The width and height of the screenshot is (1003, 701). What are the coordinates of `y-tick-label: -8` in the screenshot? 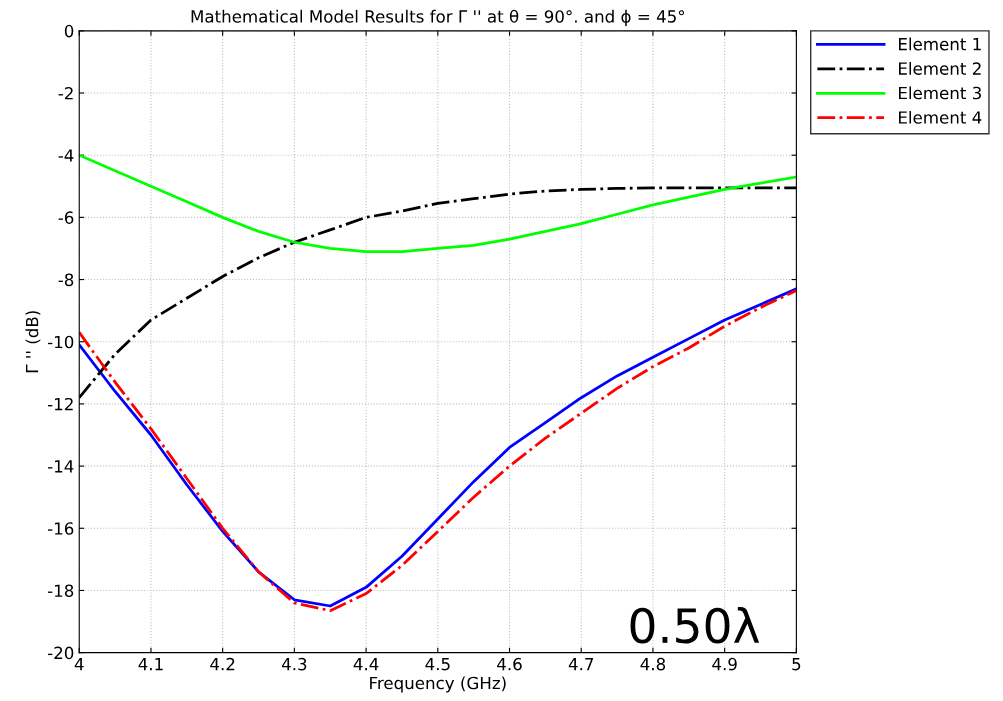 It's located at (66, 280).